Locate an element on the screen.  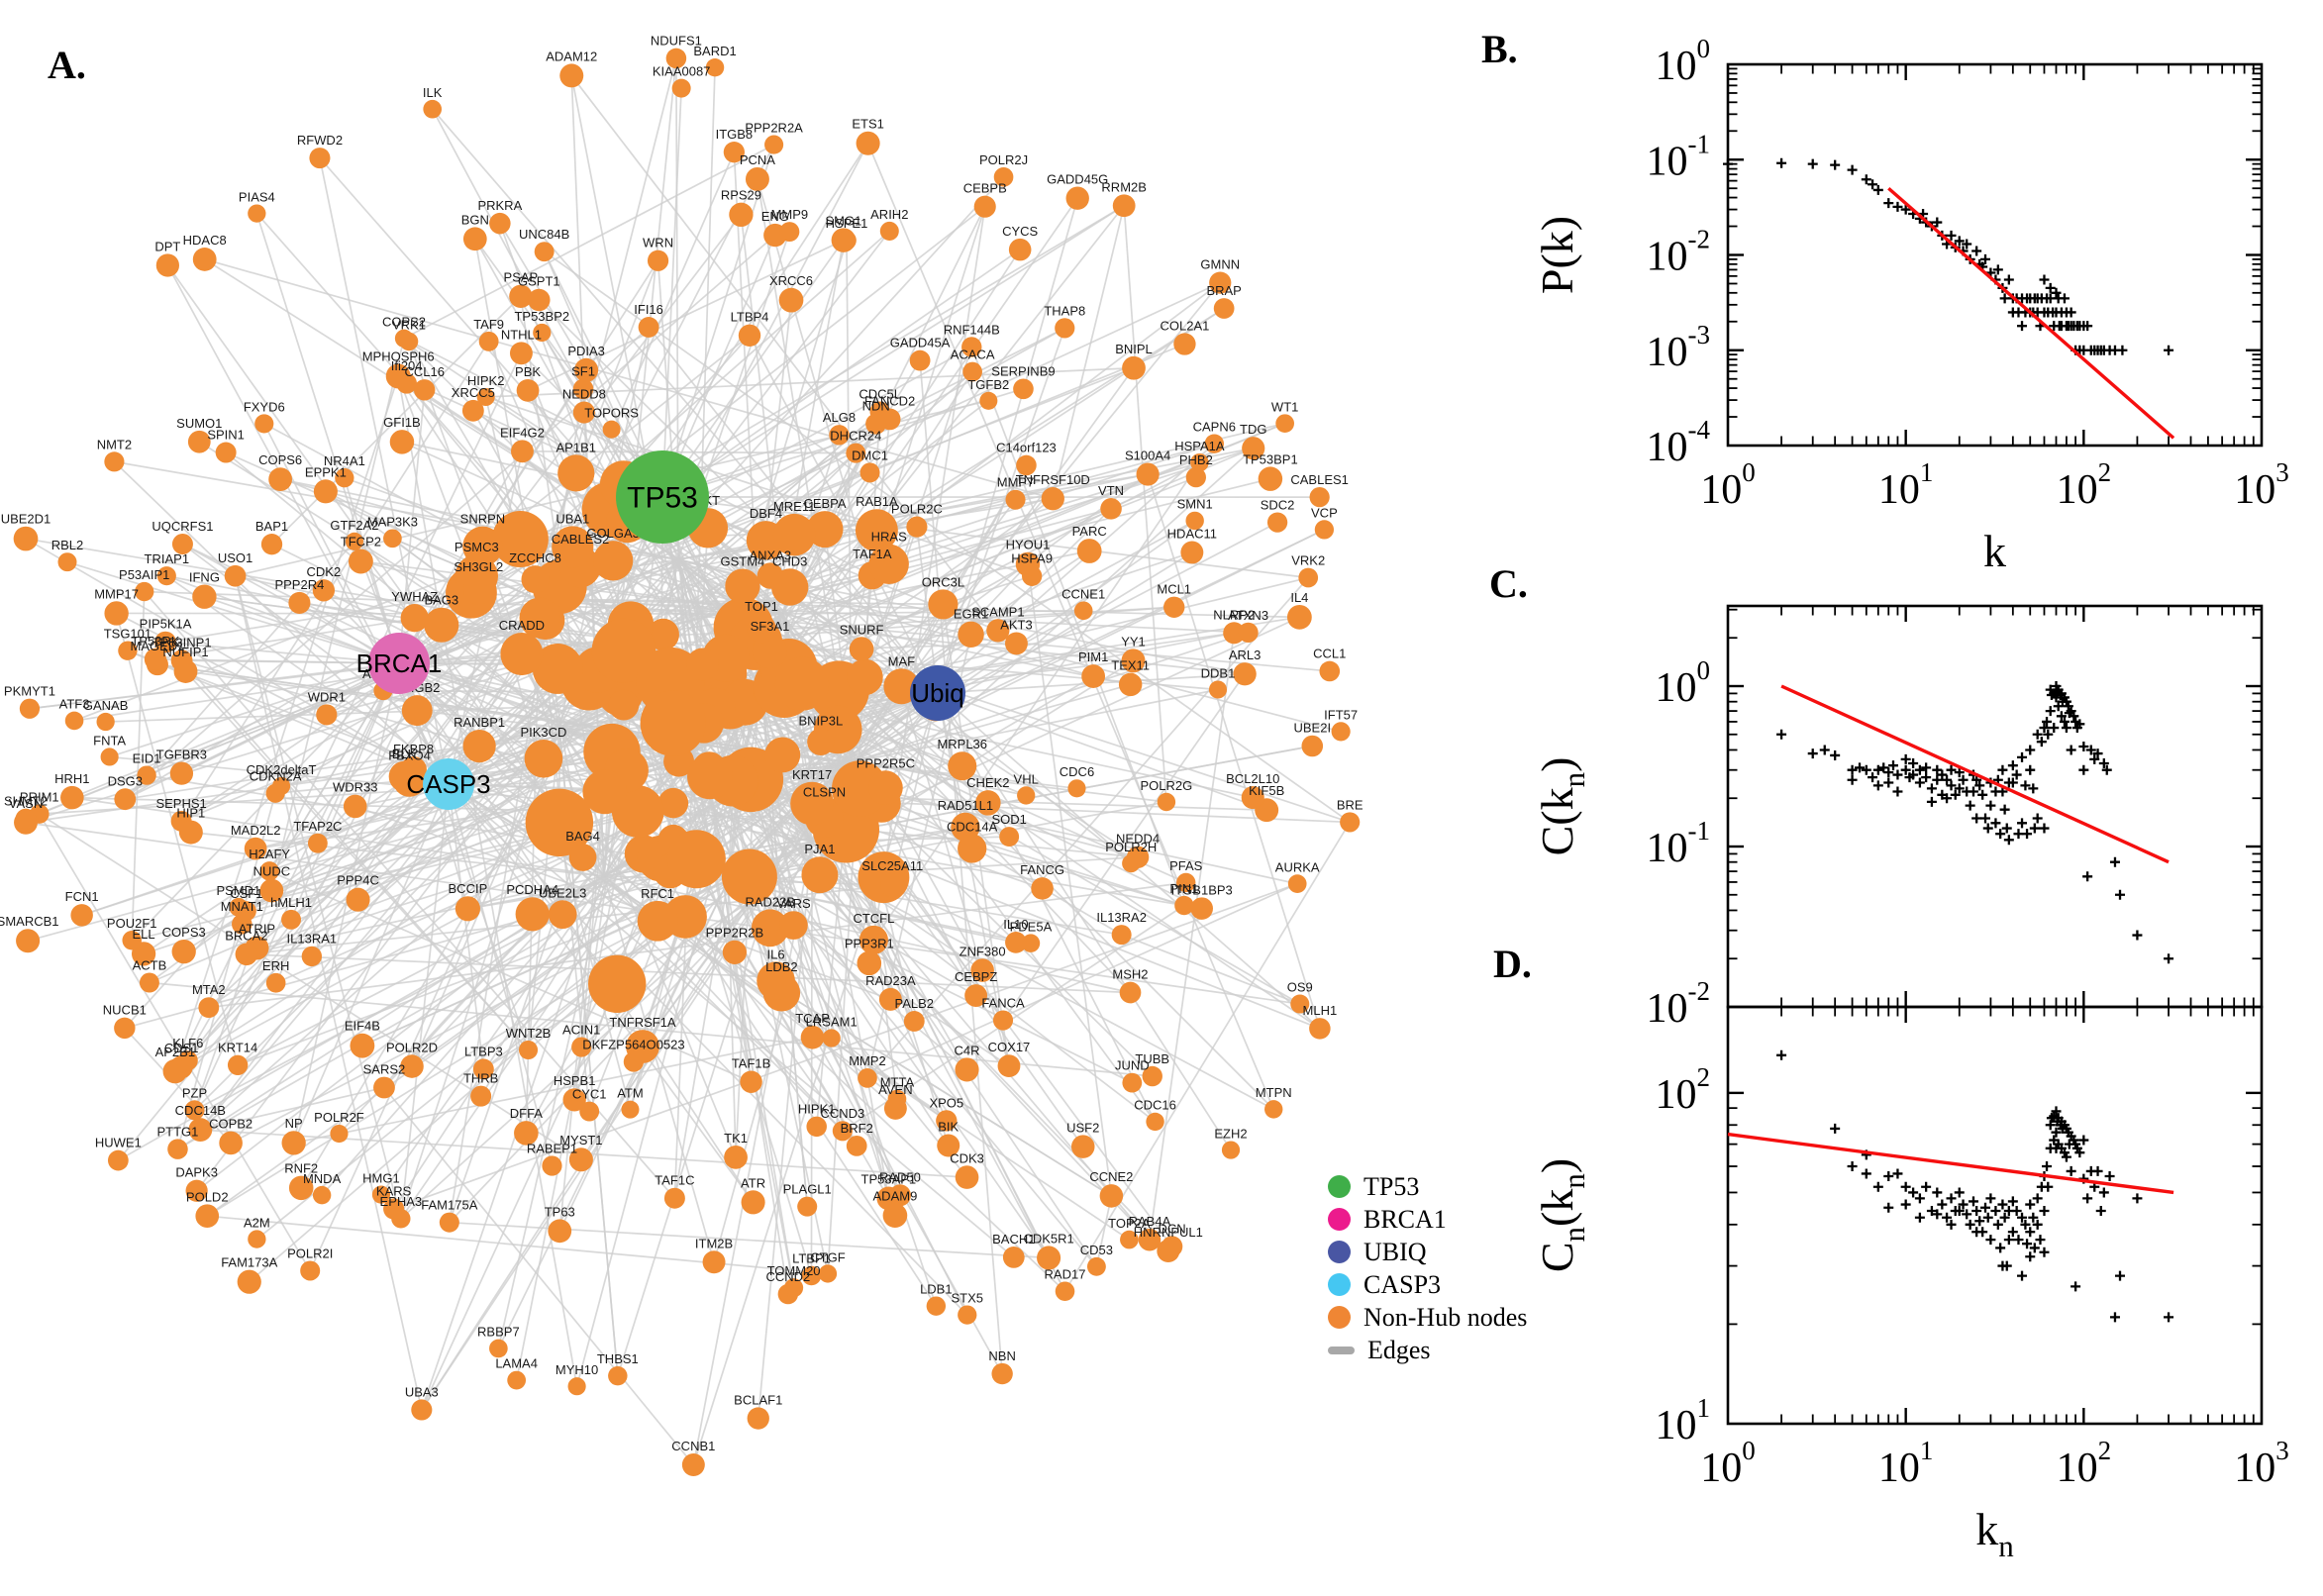
network-node-label: MMP9 is located at coordinates (790, 214).